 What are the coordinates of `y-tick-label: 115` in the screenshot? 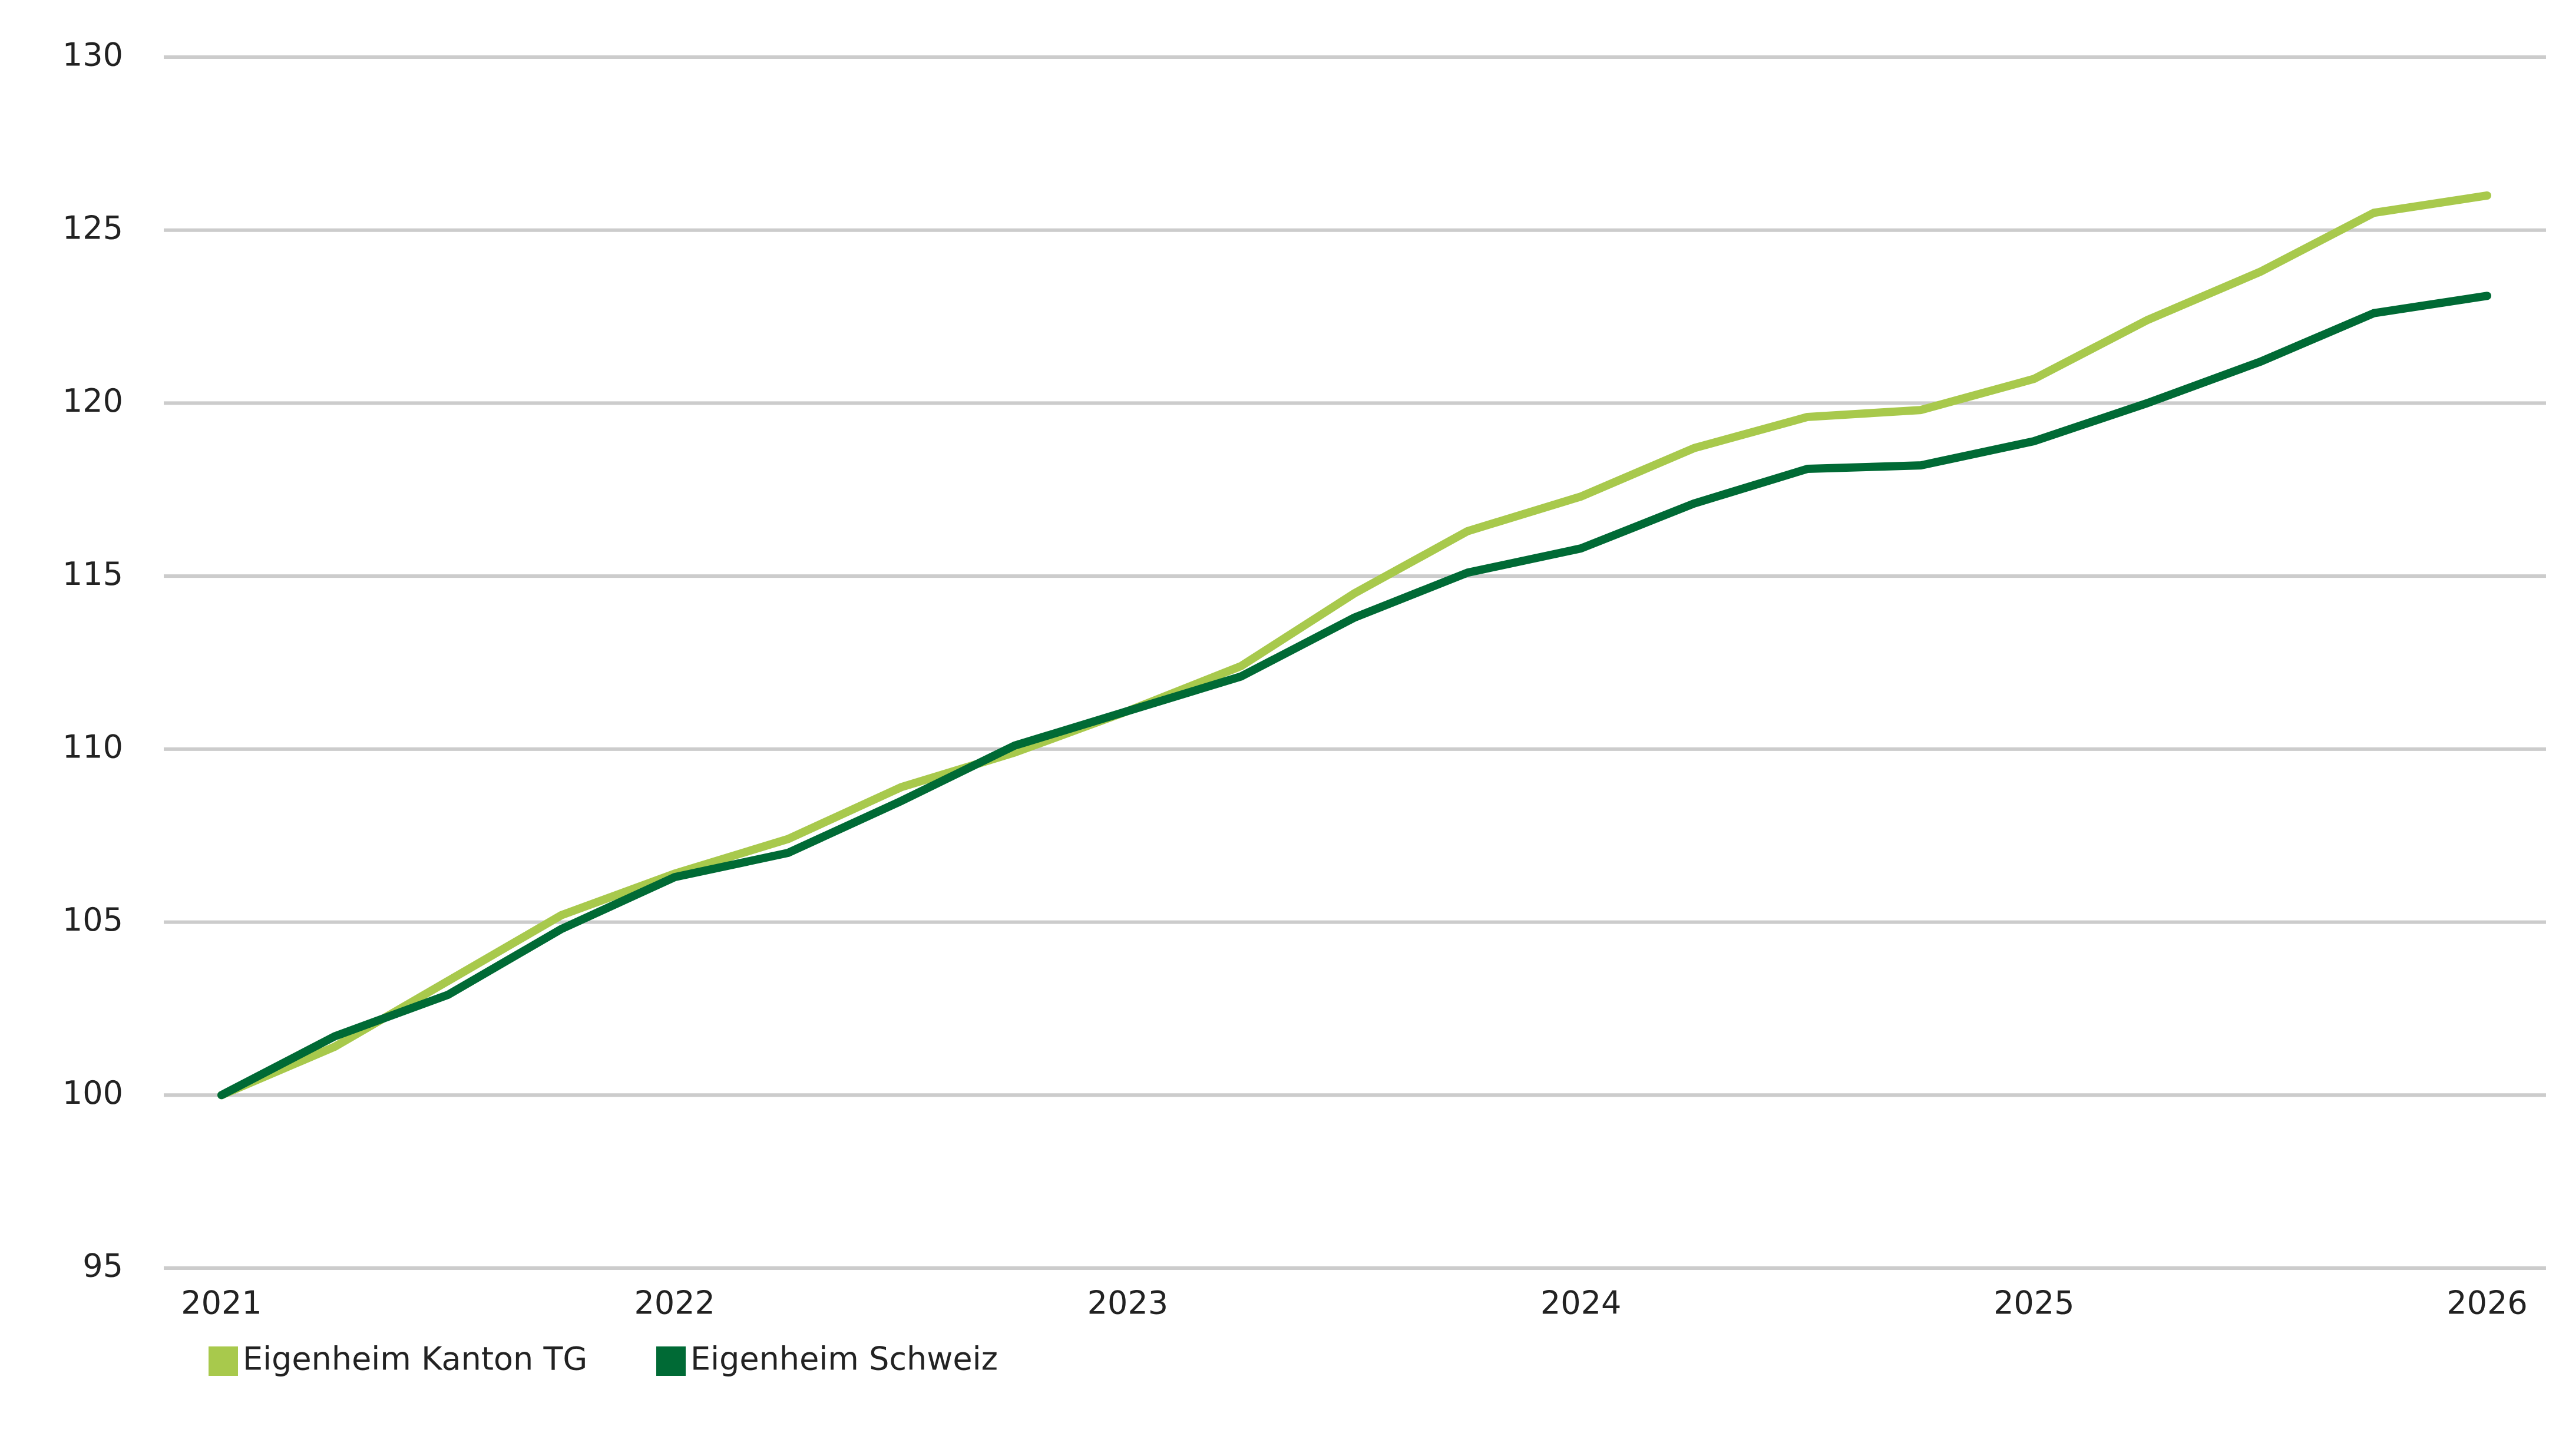 It's located at (93, 574).